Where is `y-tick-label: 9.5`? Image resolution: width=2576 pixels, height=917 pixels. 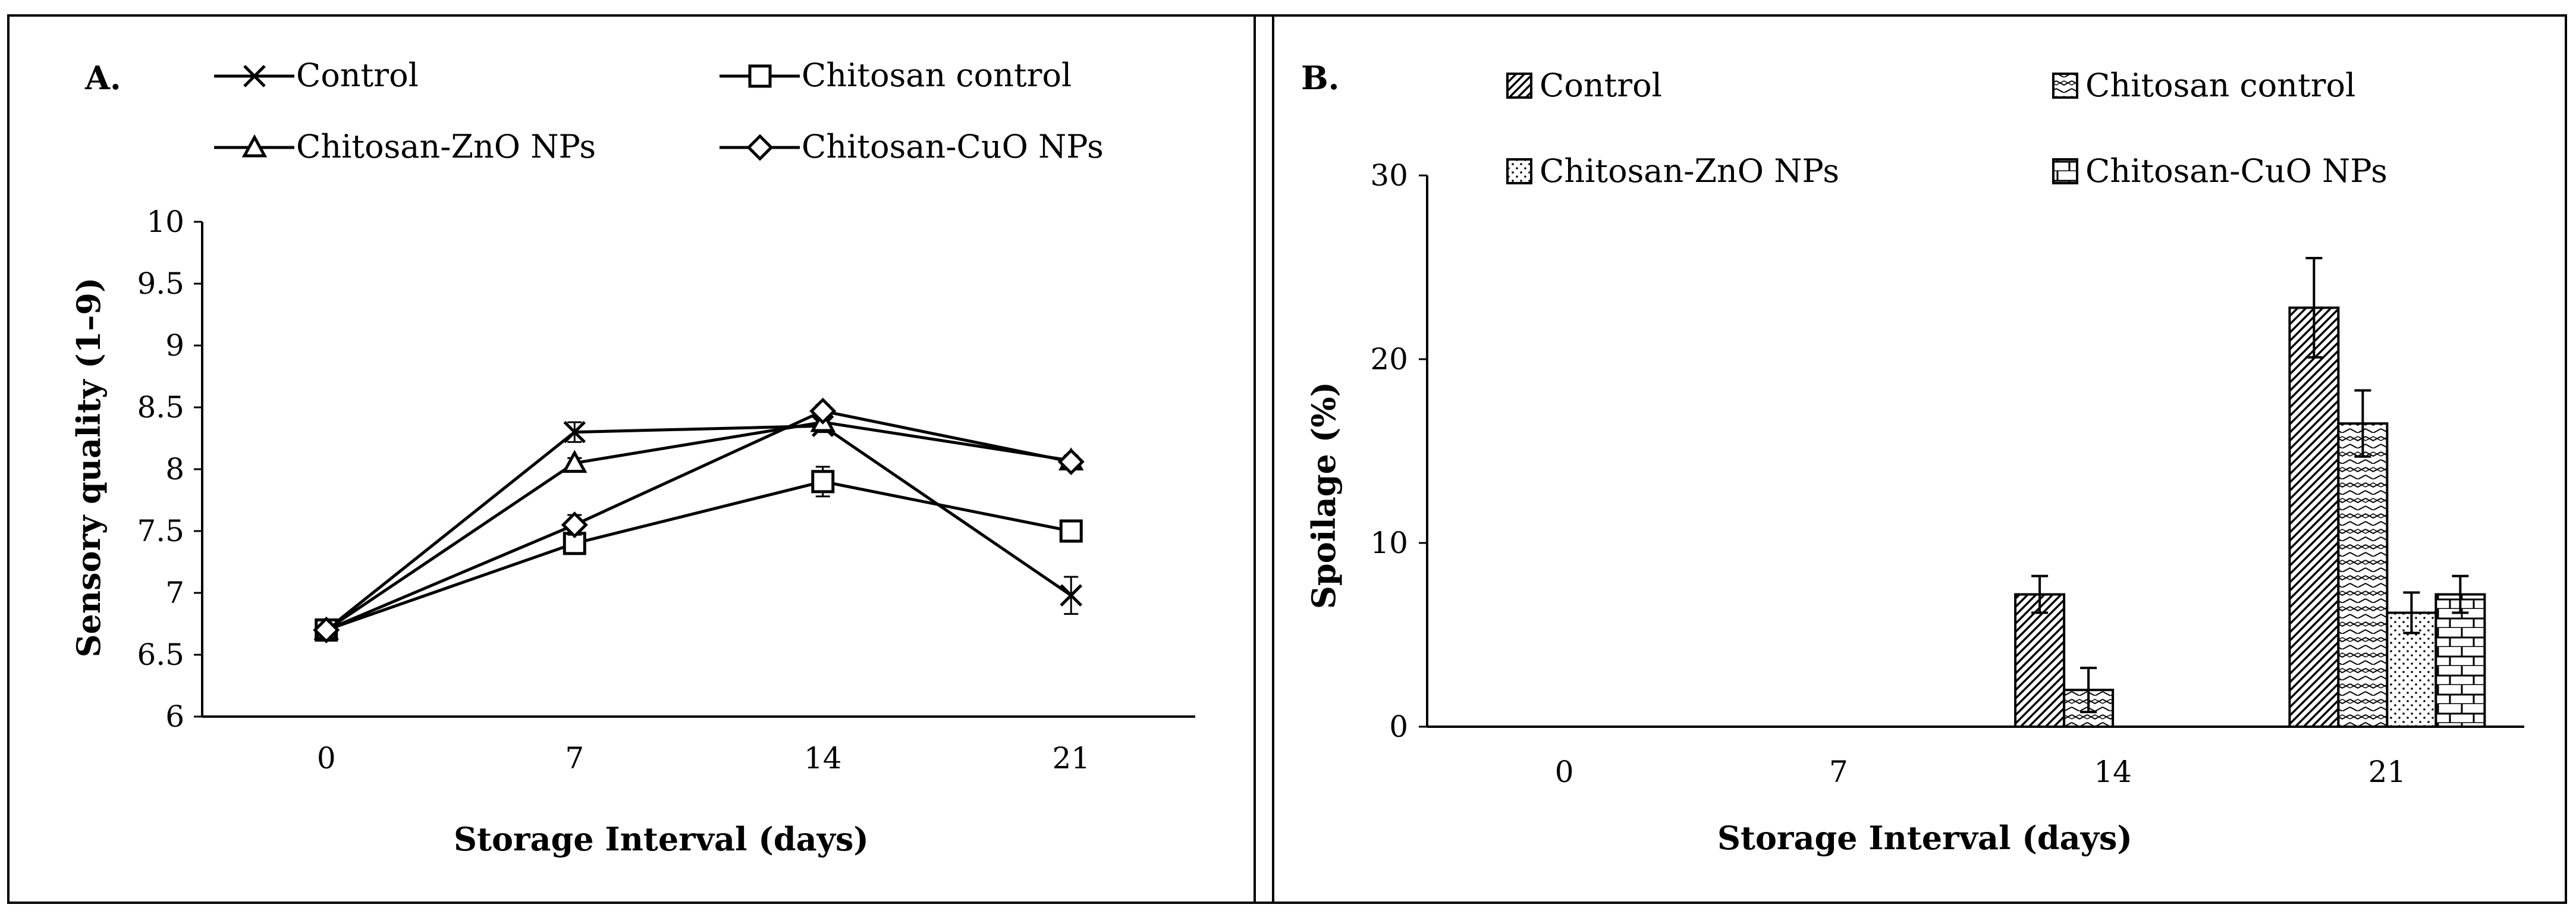 y-tick-label: 9.5 is located at coordinates (160, 283).